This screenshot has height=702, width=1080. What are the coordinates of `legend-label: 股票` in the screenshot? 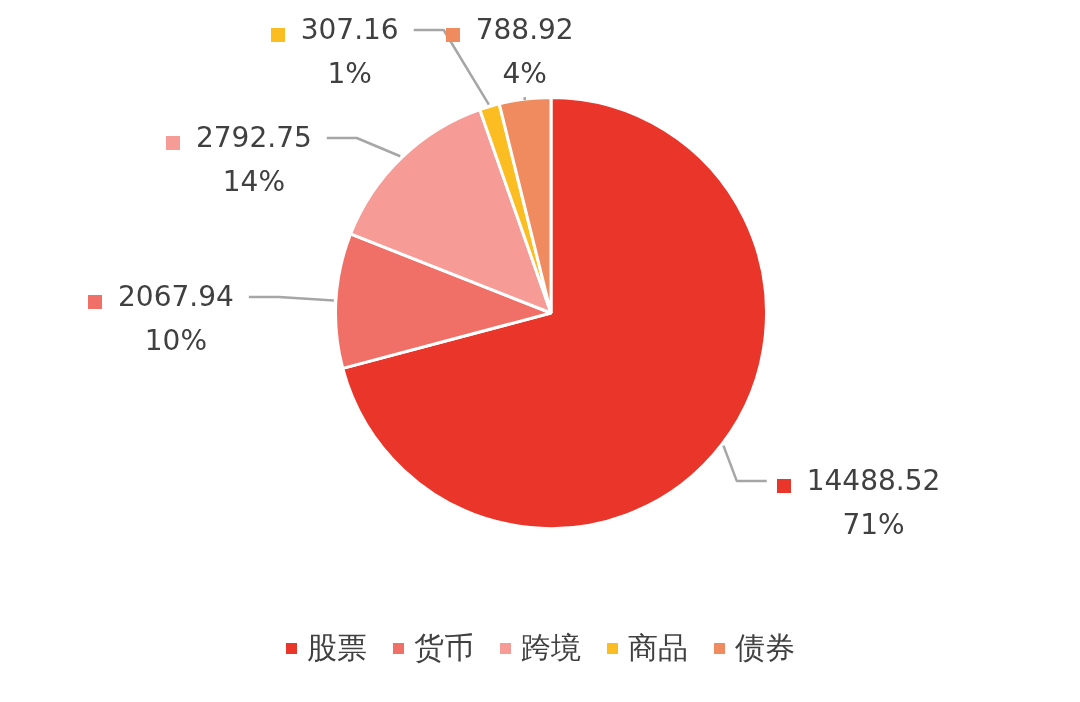 It's located at (336, 648).